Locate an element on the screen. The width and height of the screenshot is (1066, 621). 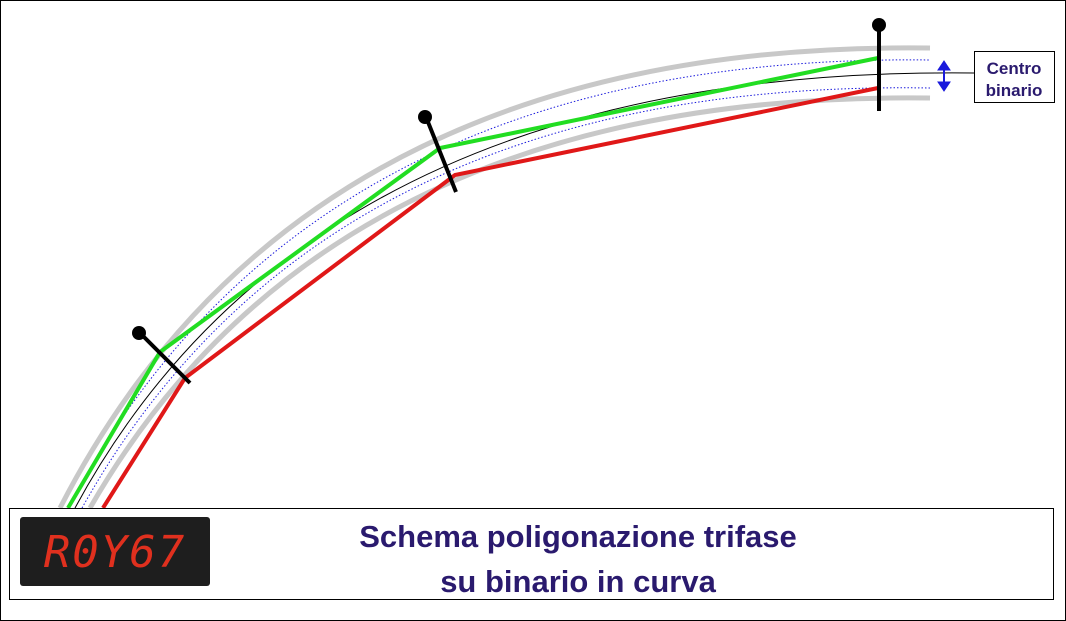
title-line: su binario in curva is located at coordinates (578, 581).